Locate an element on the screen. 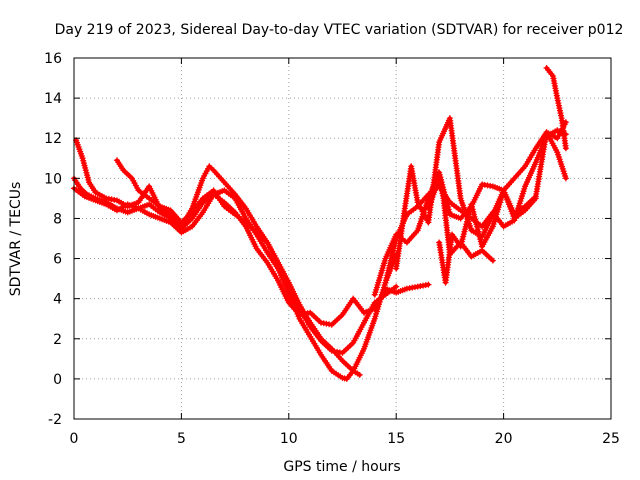 The image size is (640, 480). y-tick-label: 16 is located at coordinates (53, 59).